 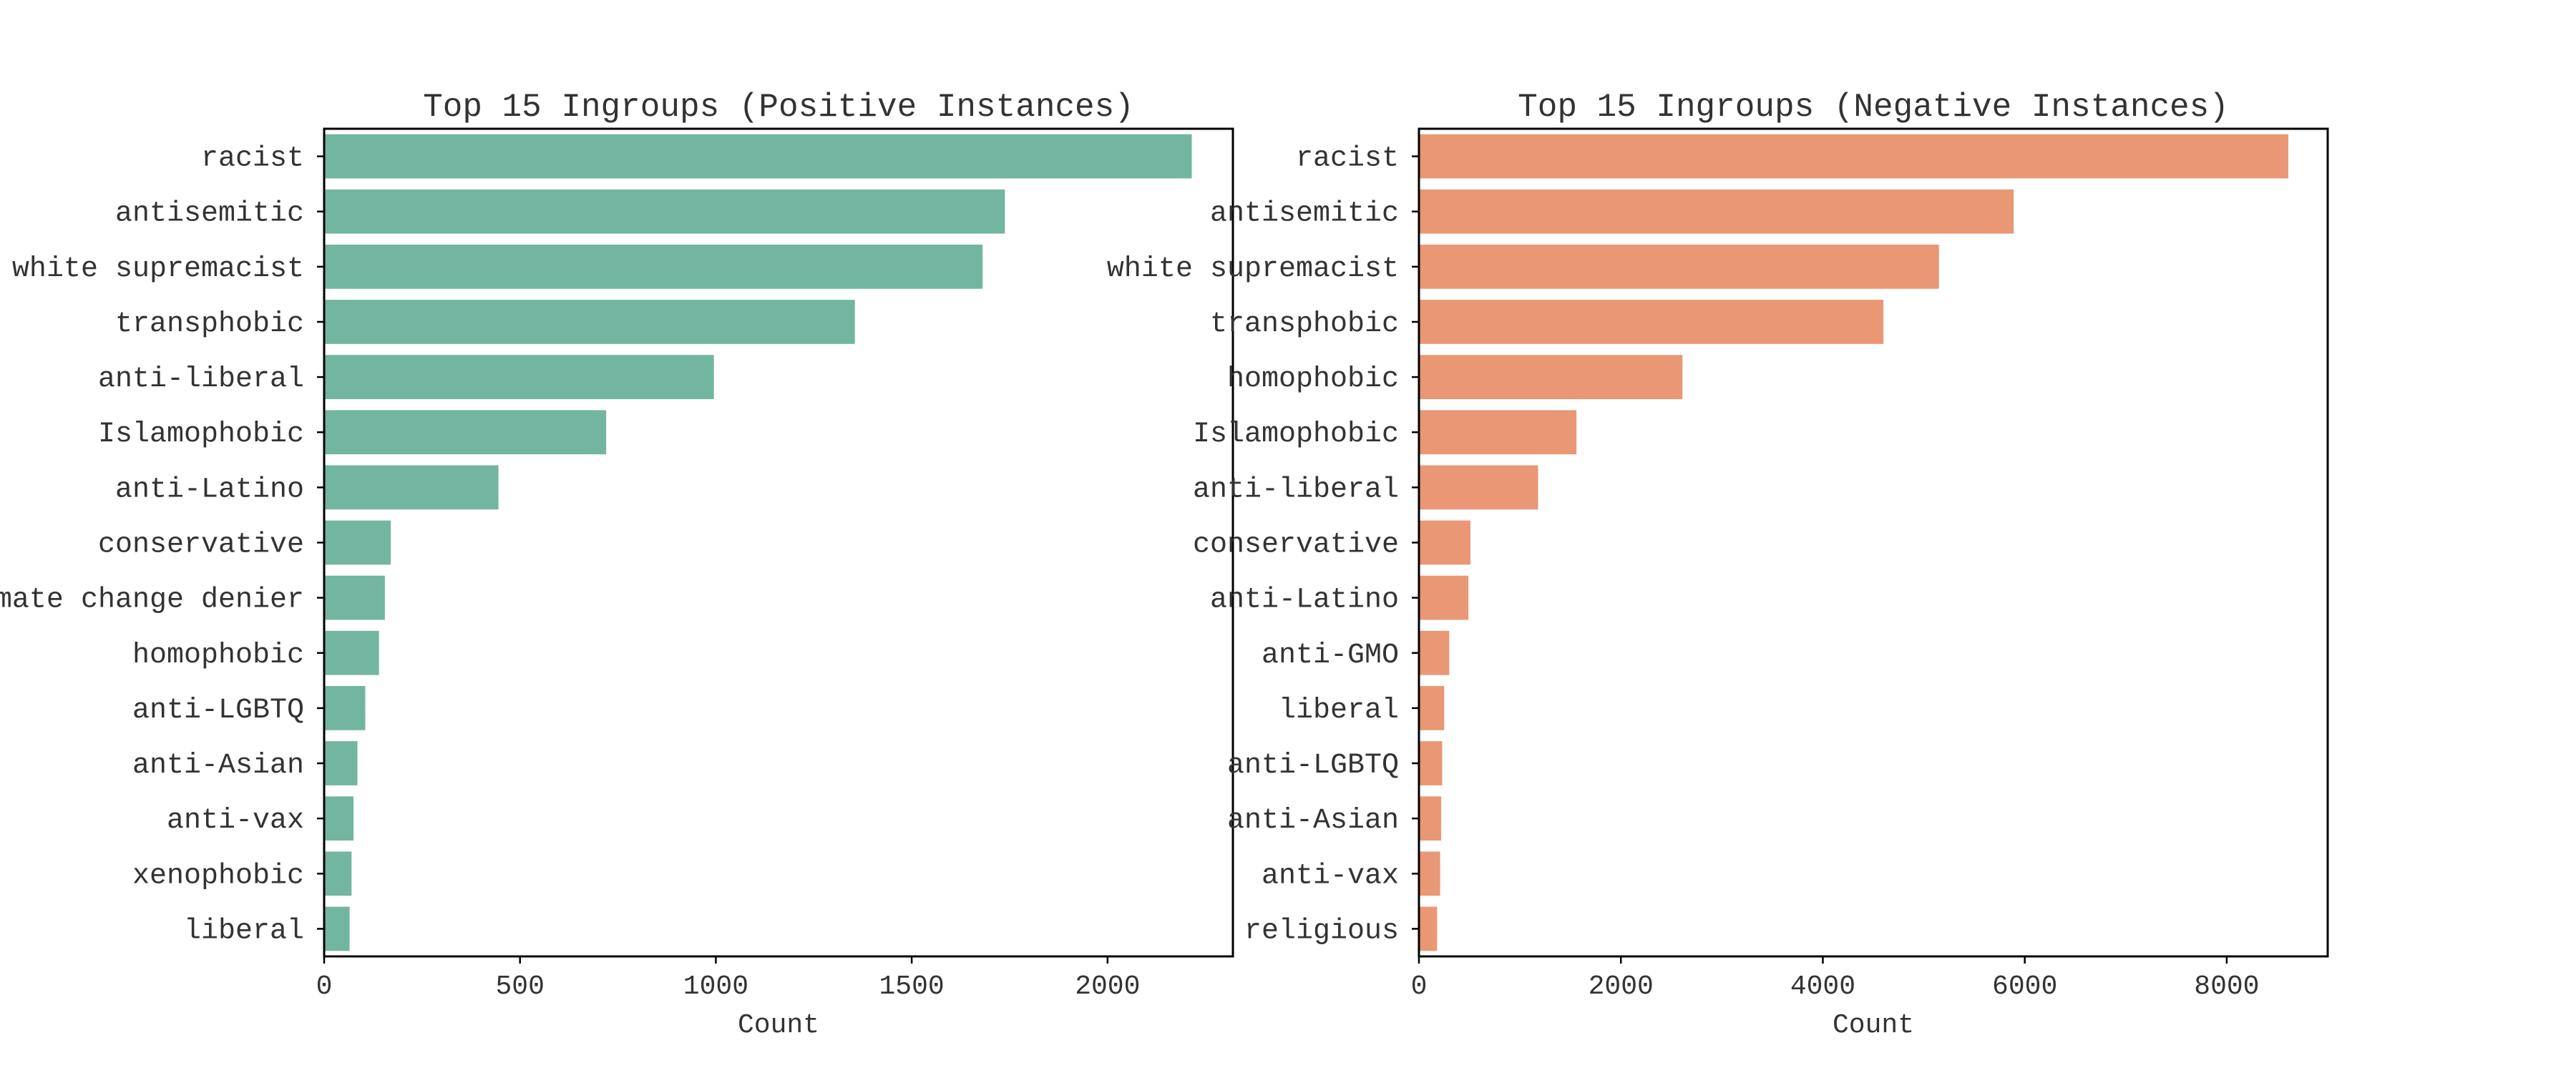 What do you see at coordinates (1873, 108) in the screenshot?
I see `chart-title: Top 15 Ingroups (Negative Instances)` at bounding box center [1873, 108].